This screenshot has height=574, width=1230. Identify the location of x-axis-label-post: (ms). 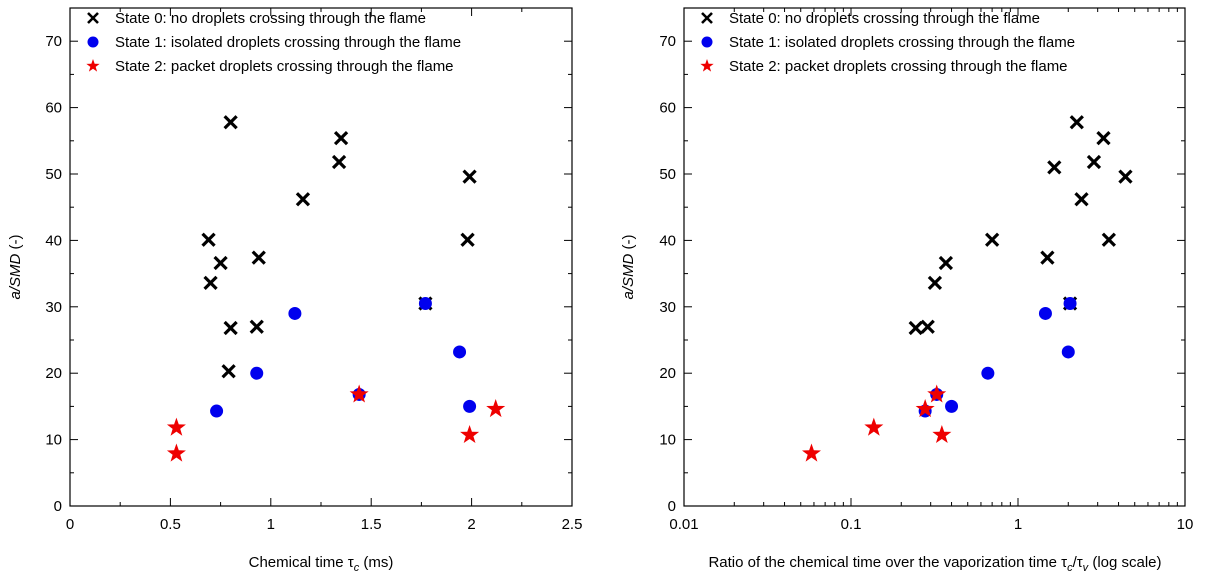
(376, 562).